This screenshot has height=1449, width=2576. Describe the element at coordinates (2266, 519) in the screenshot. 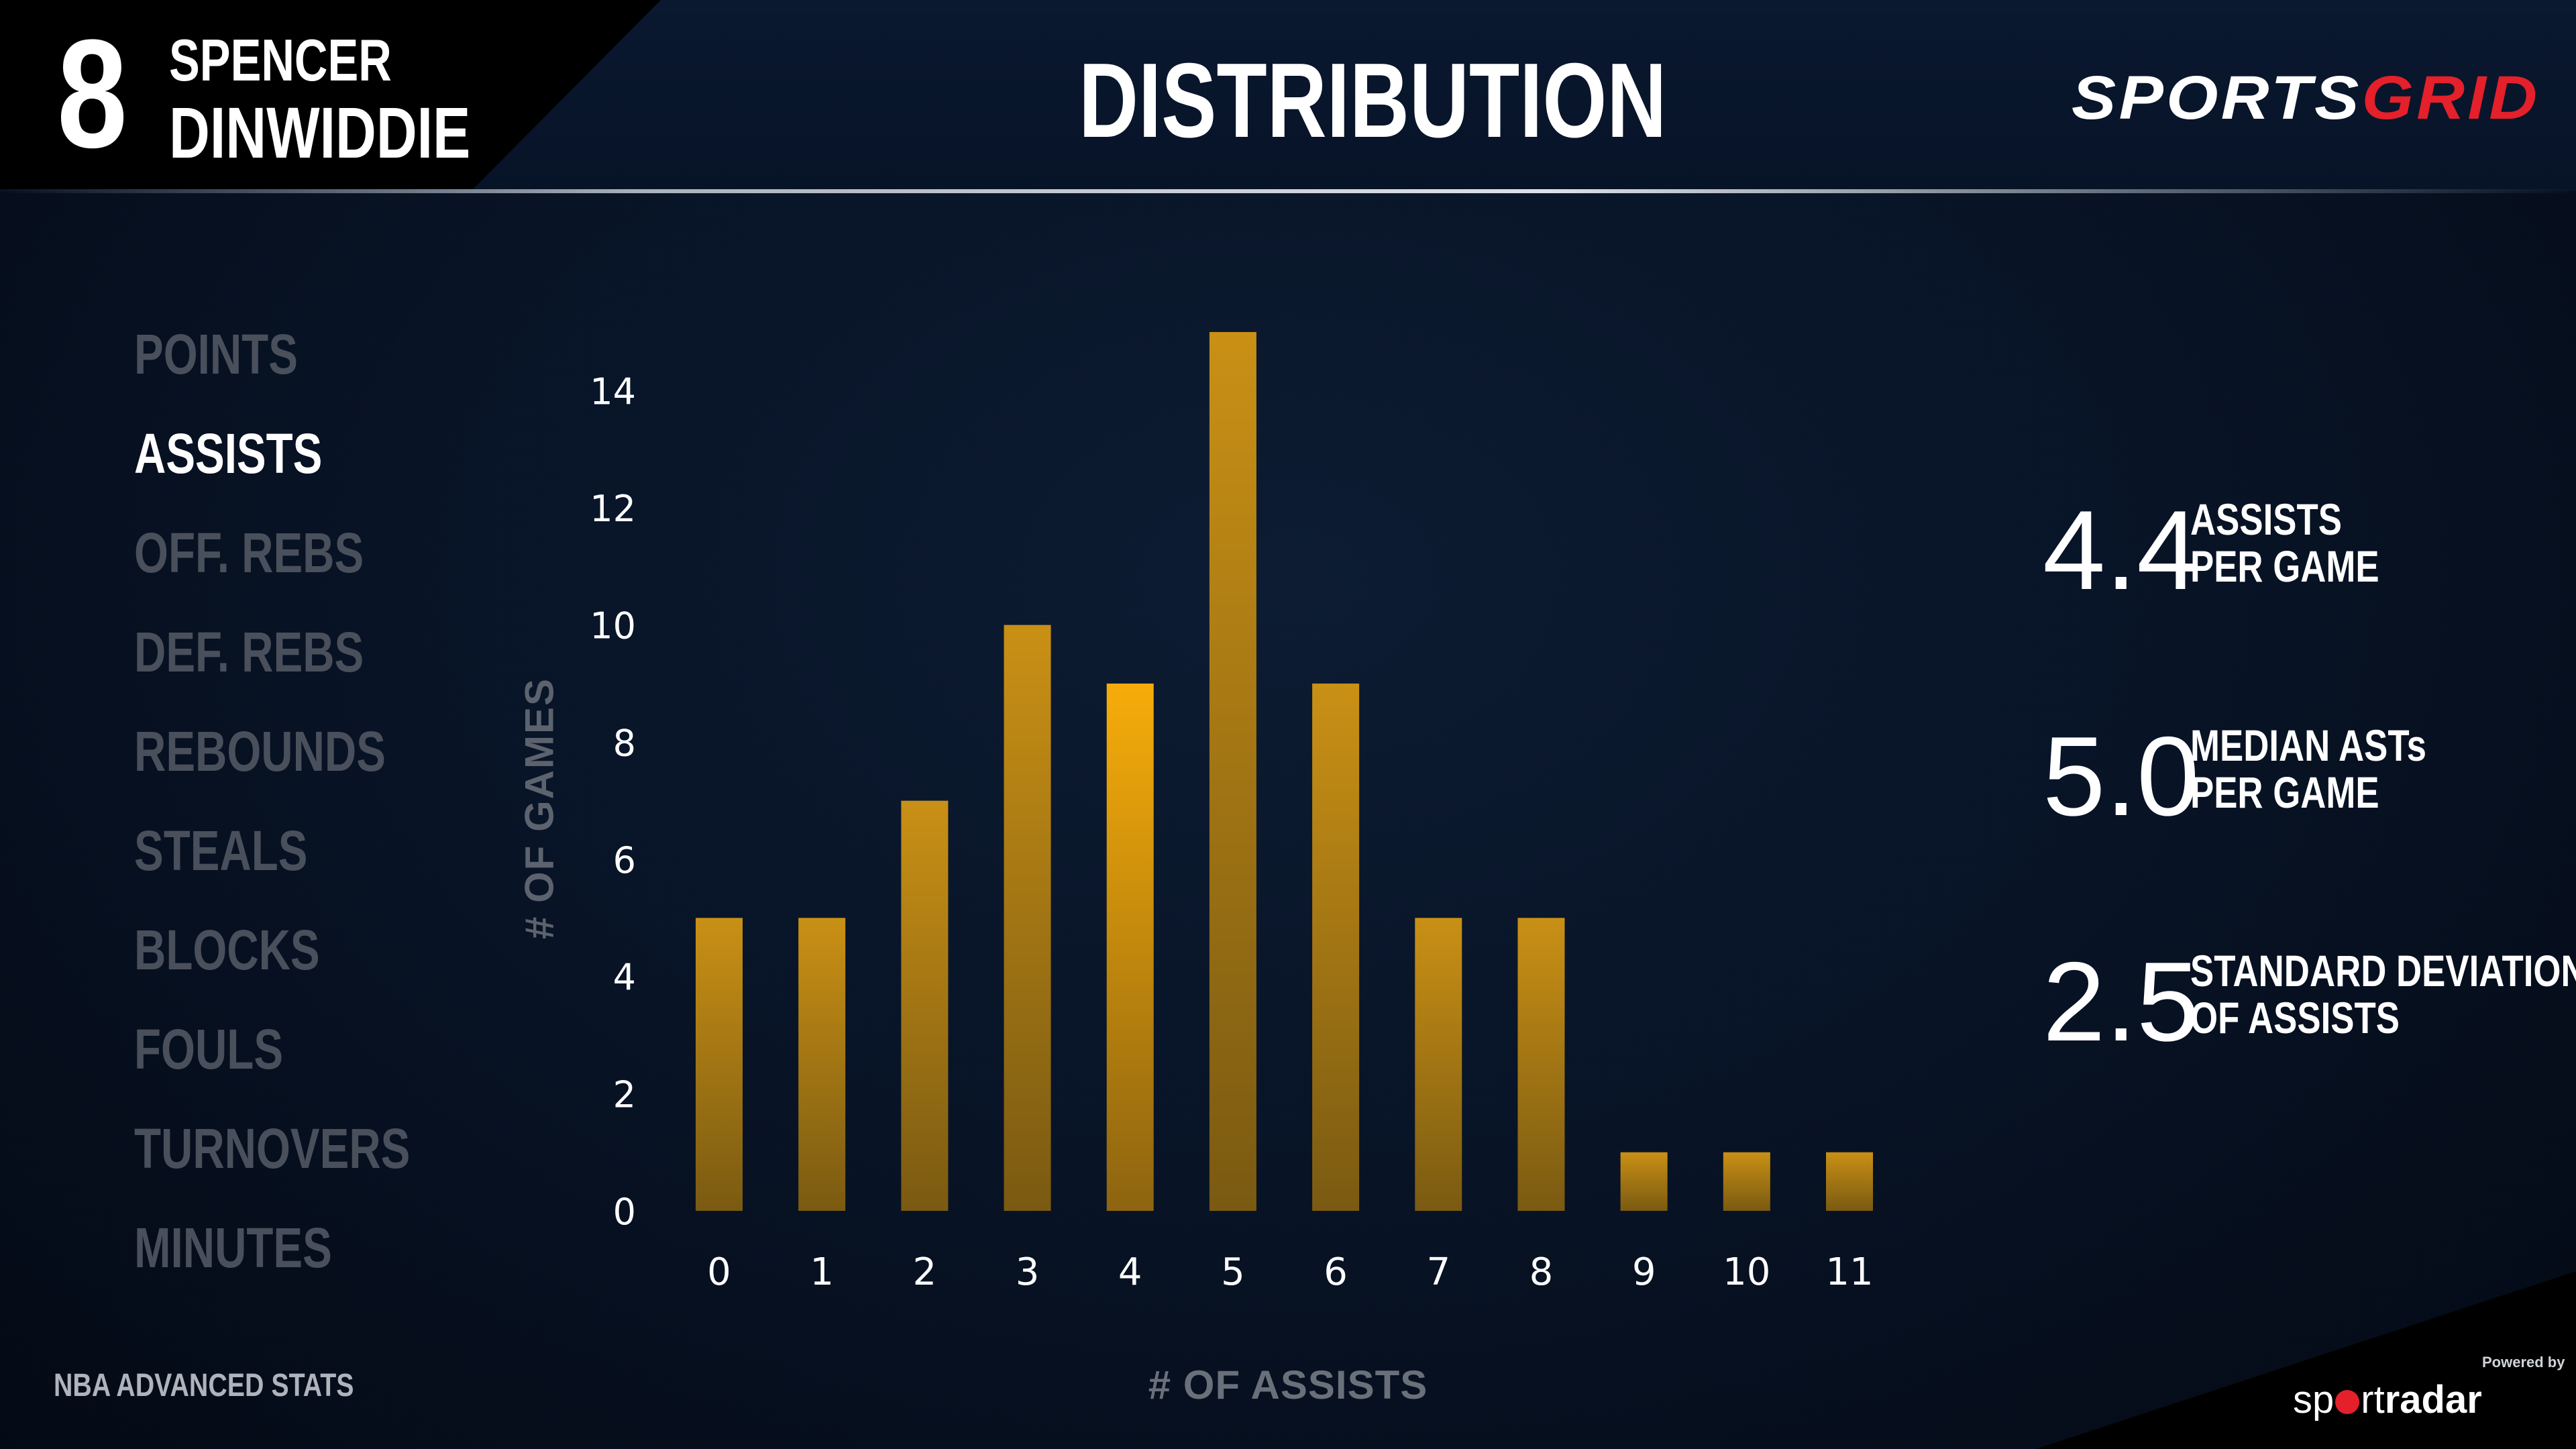

I see `kpi-label-line1: ASSISTS` at that location.